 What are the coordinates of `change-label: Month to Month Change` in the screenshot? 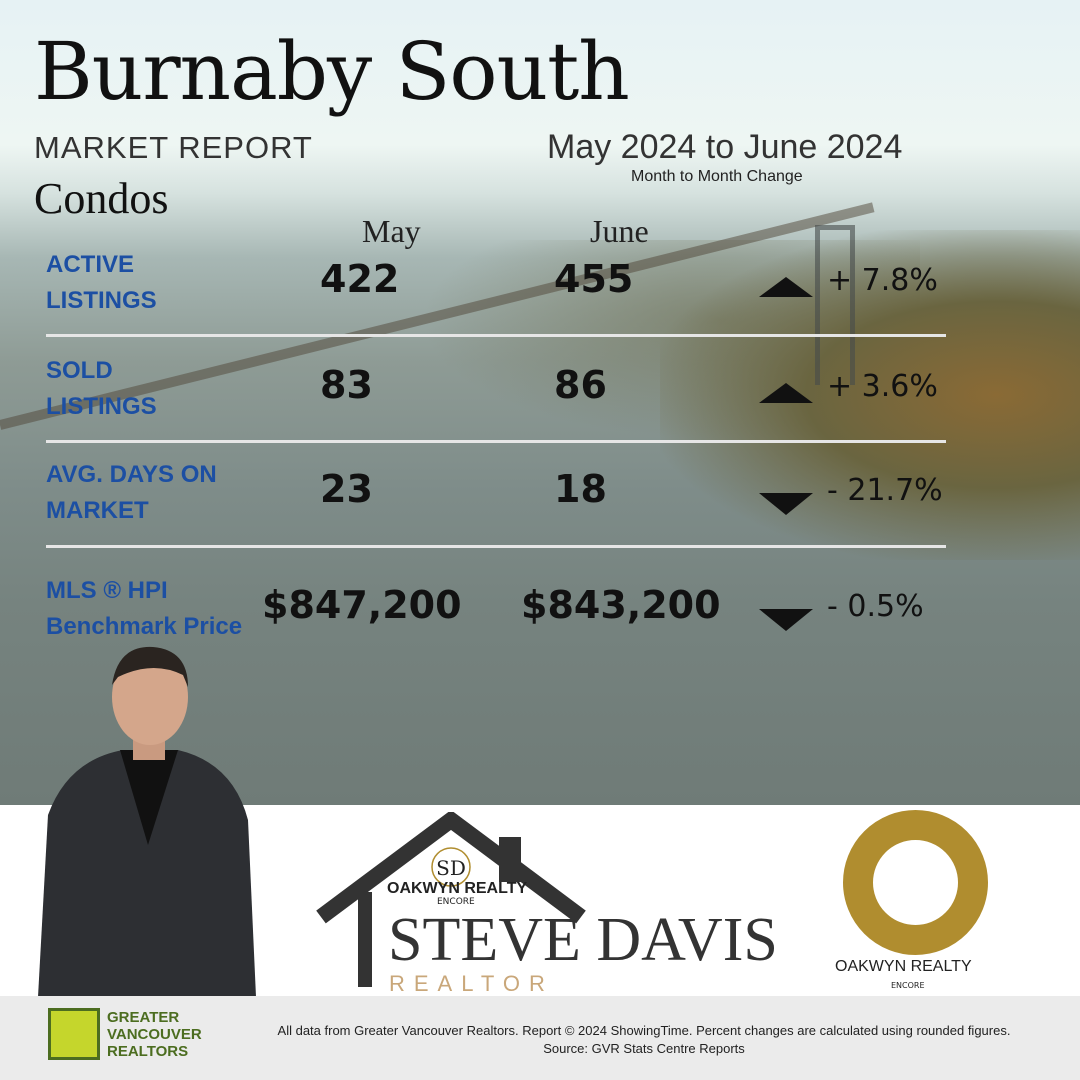 It's located at (717, 176).